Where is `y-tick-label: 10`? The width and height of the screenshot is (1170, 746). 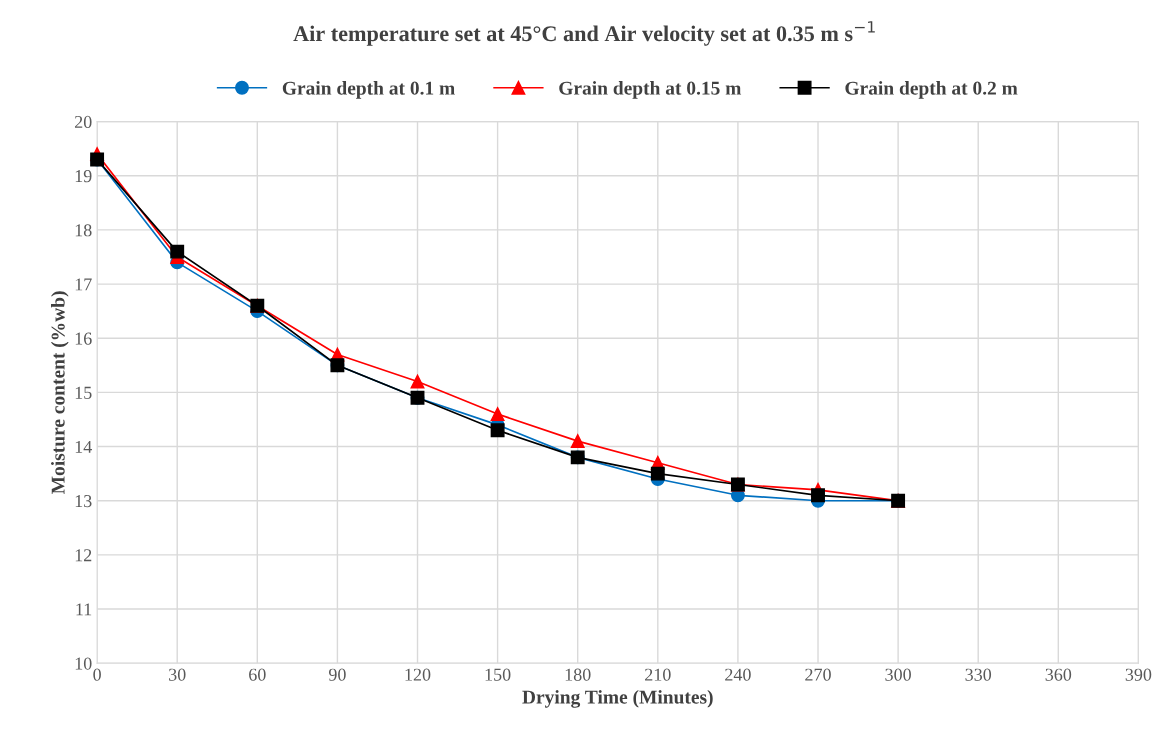 y-tick-label: 10 is located at coordinates (83, 663).